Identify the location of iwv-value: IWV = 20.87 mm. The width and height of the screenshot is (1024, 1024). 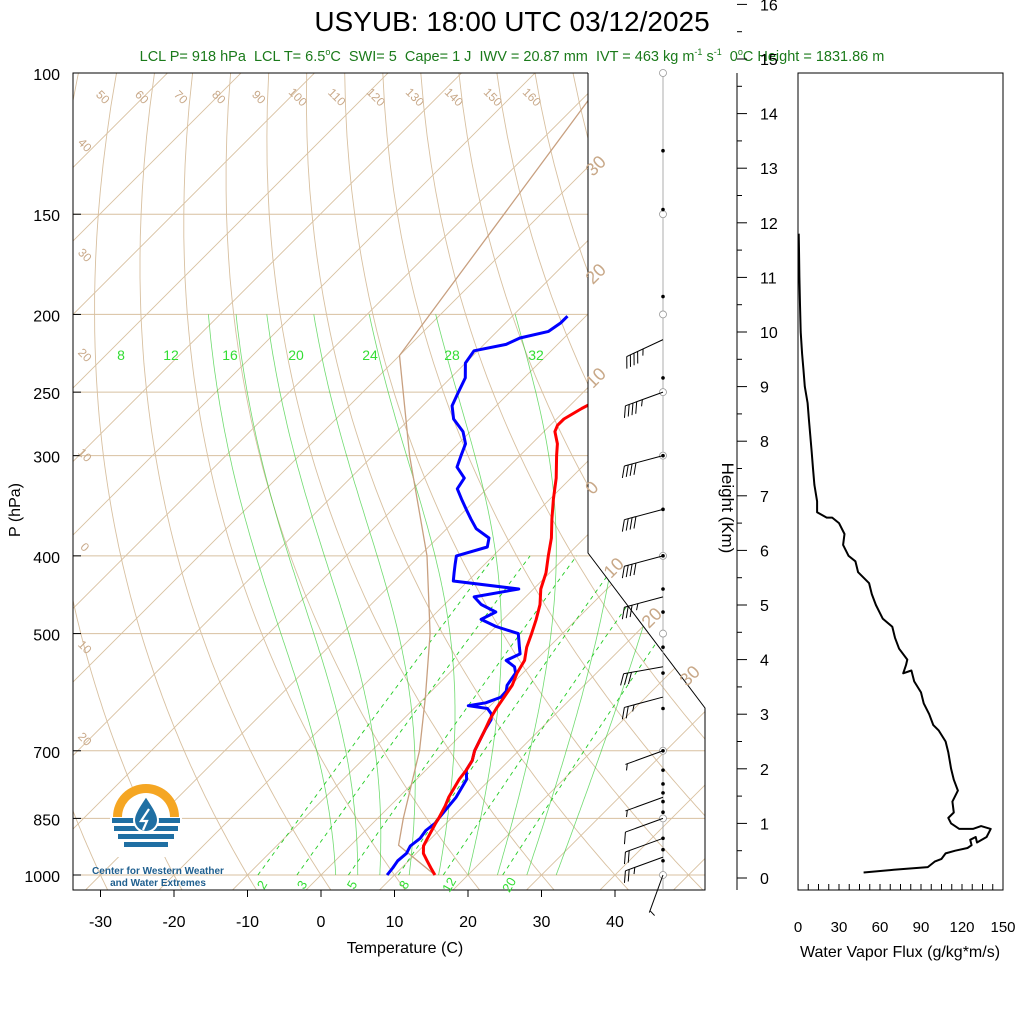
(533, 56).